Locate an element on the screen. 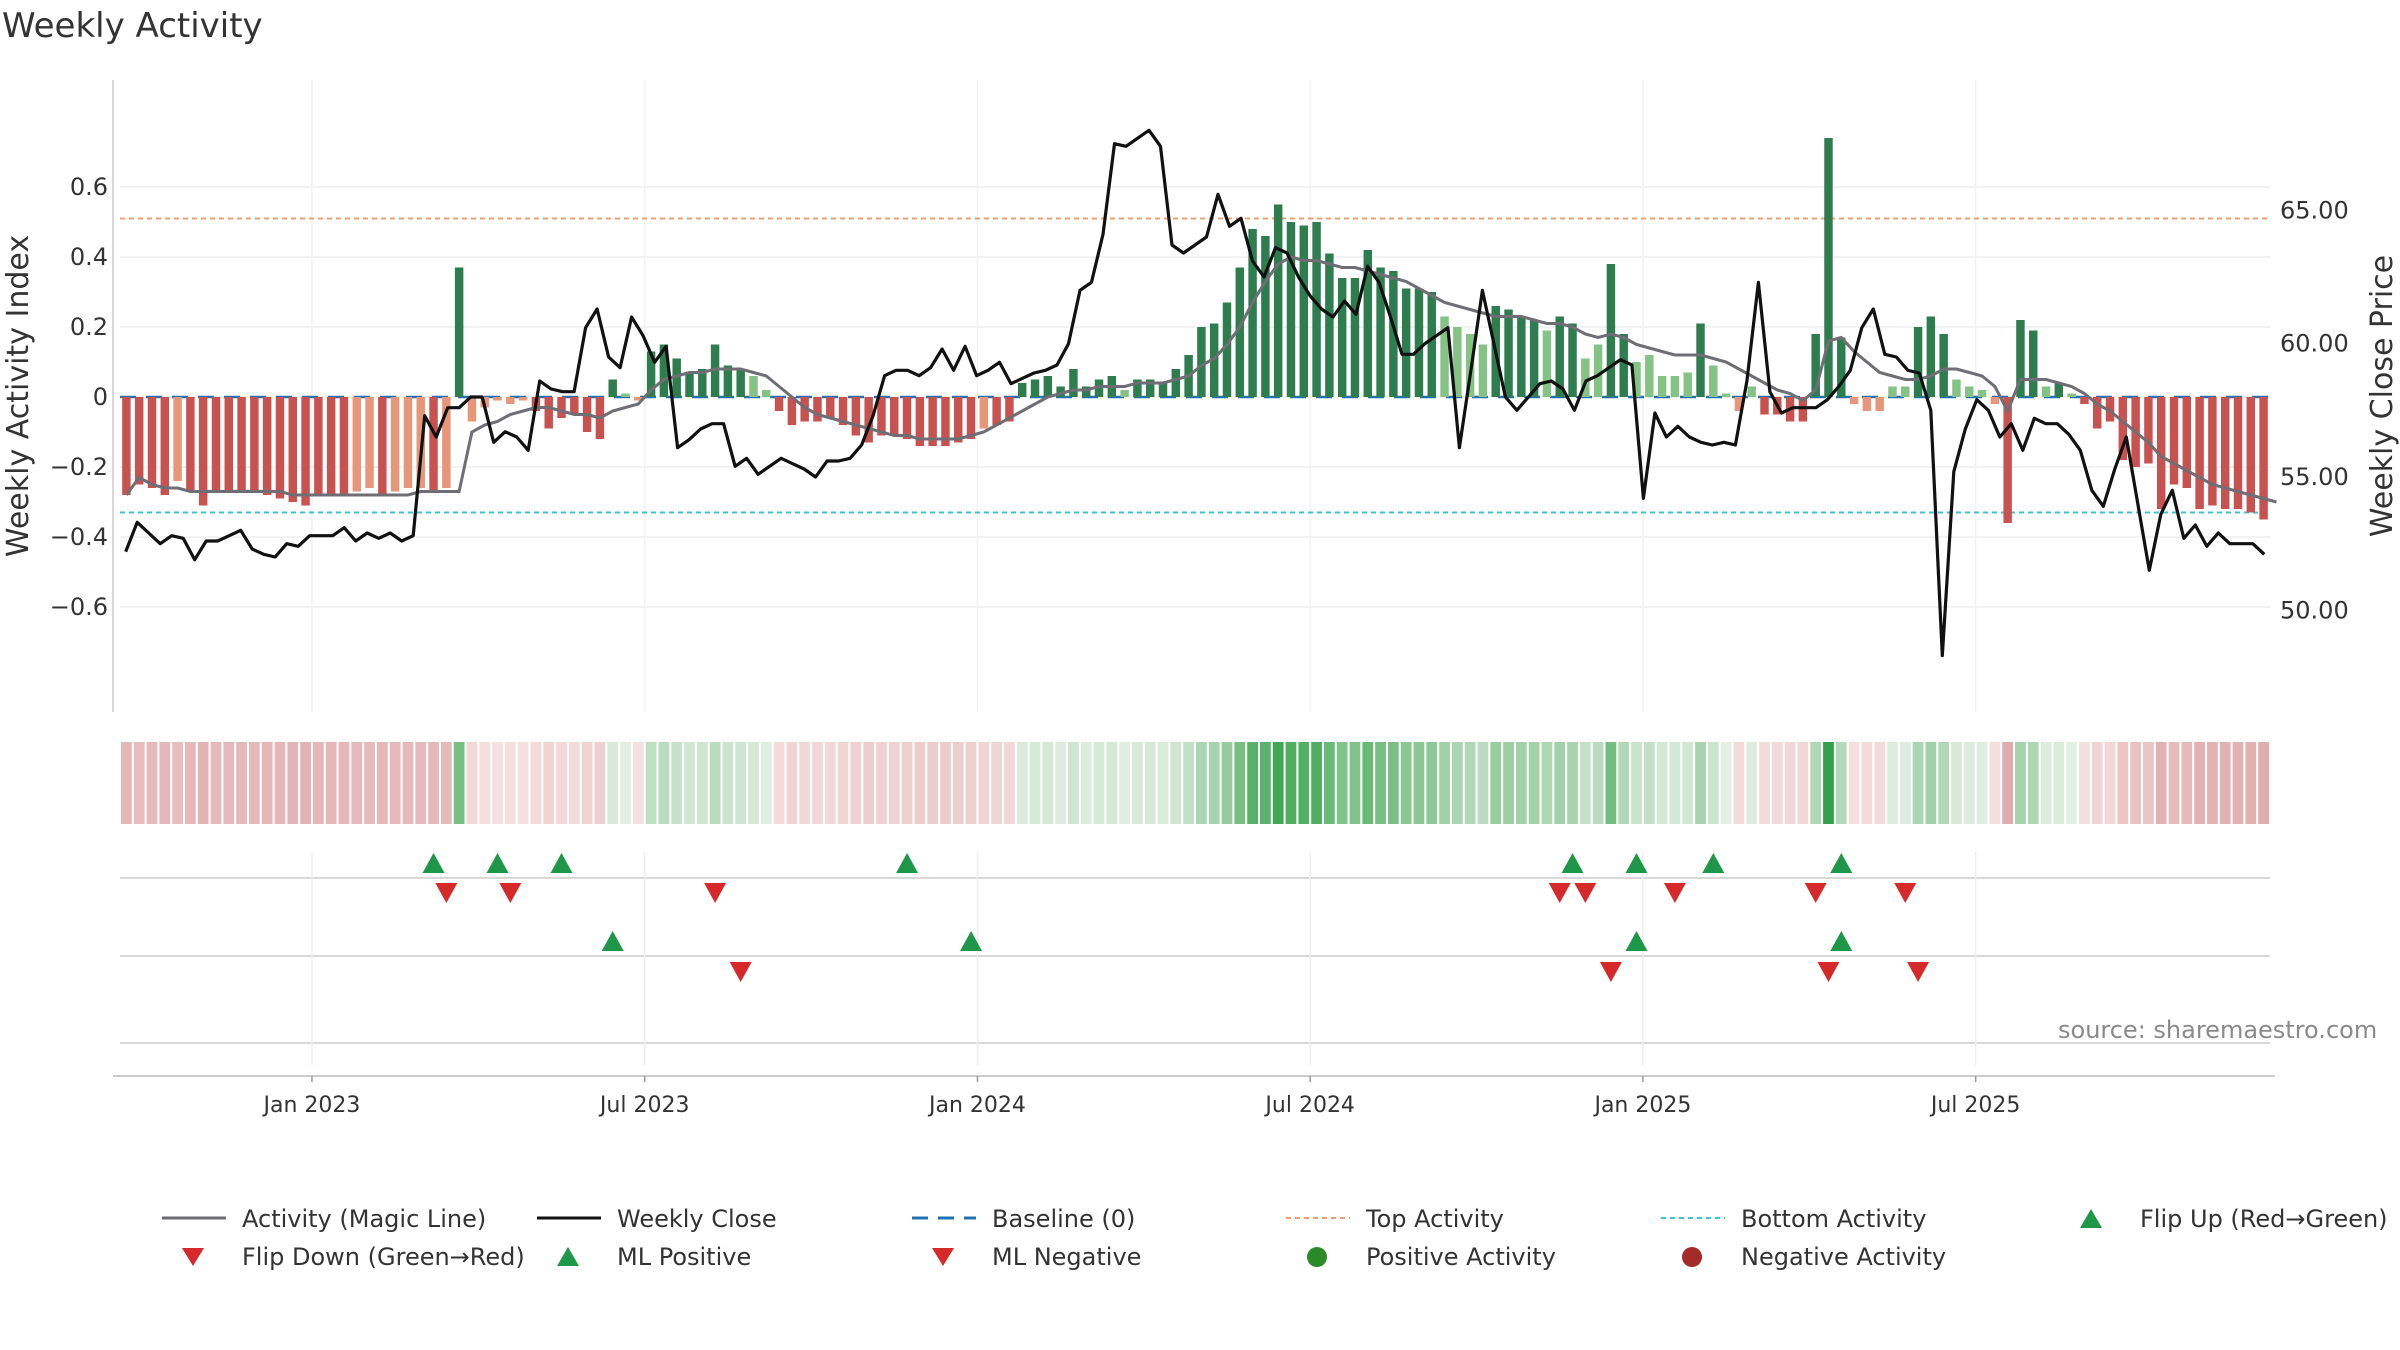 Image resolution: width=2400 pixels, height=1350 pixels. legend-label: Weekly Close is located at coordinates (697, 1219).